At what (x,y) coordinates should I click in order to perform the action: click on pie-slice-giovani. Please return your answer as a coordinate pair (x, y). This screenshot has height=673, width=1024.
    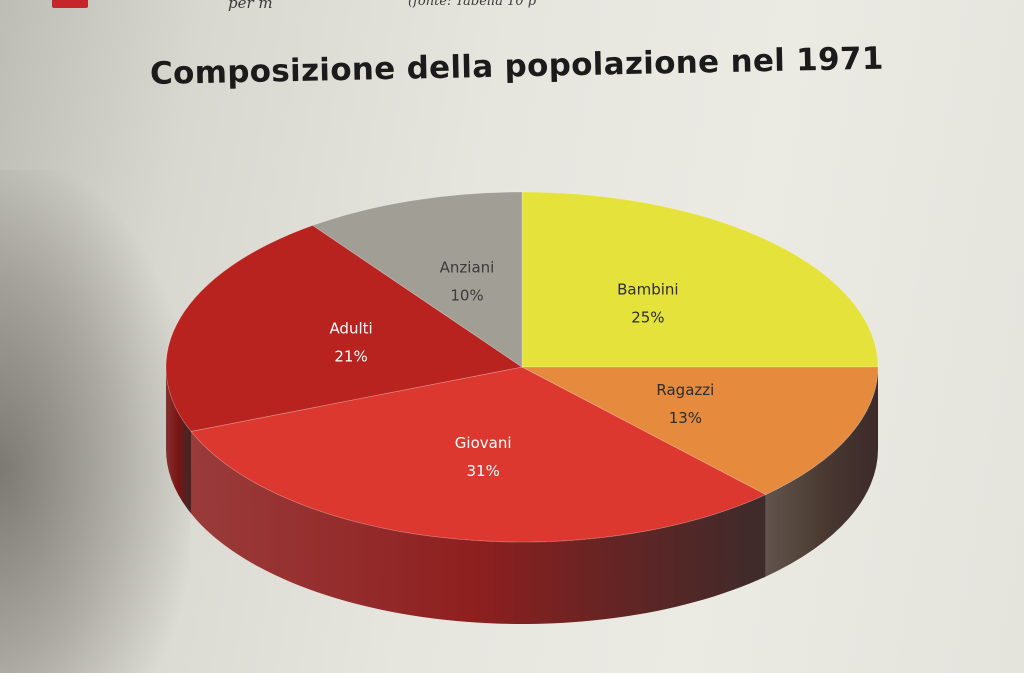
    Looking at the image, I should click on (478, 454).